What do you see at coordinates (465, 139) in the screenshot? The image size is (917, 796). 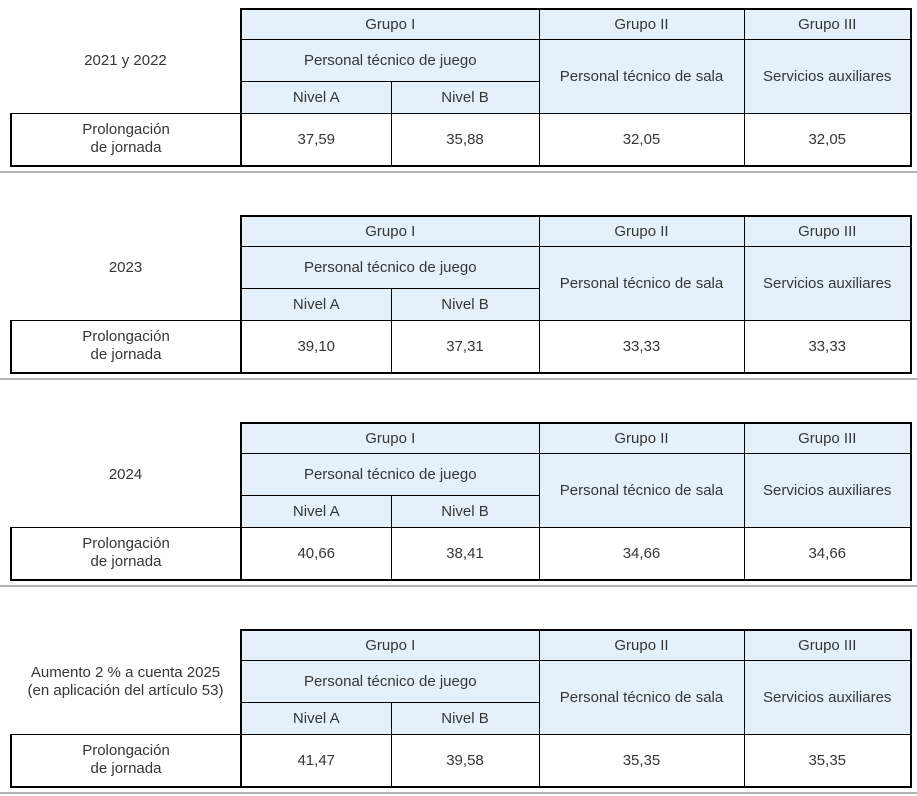 I see `value-cell-nivel-b: 35,88` at bounding box center [465, 139].